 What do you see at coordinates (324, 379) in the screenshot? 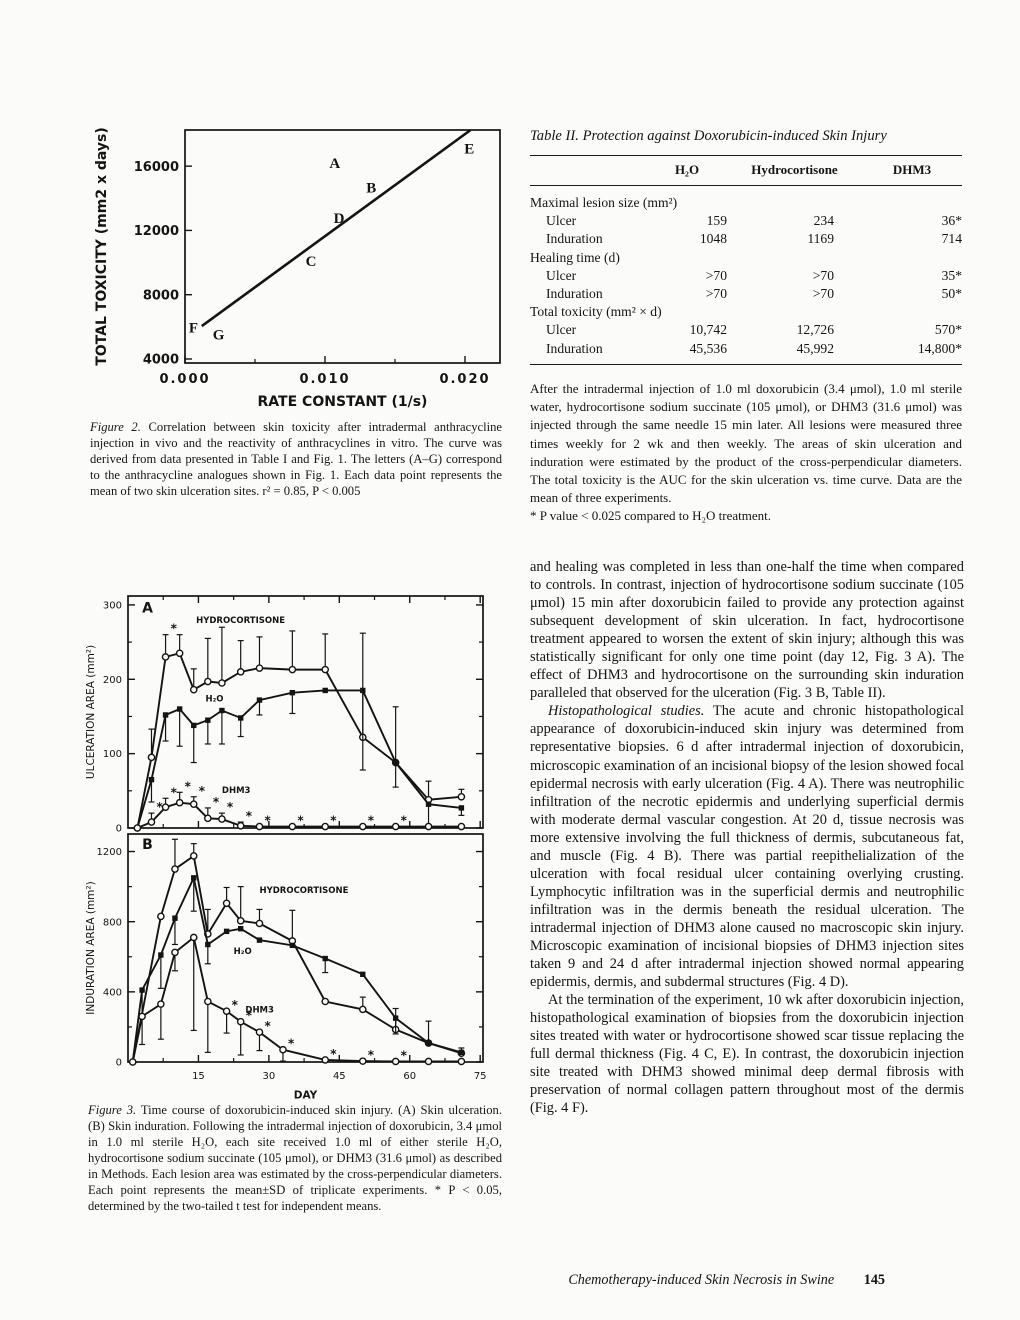
I see `svg-text: 0.010` at bounding box center [324, 379].